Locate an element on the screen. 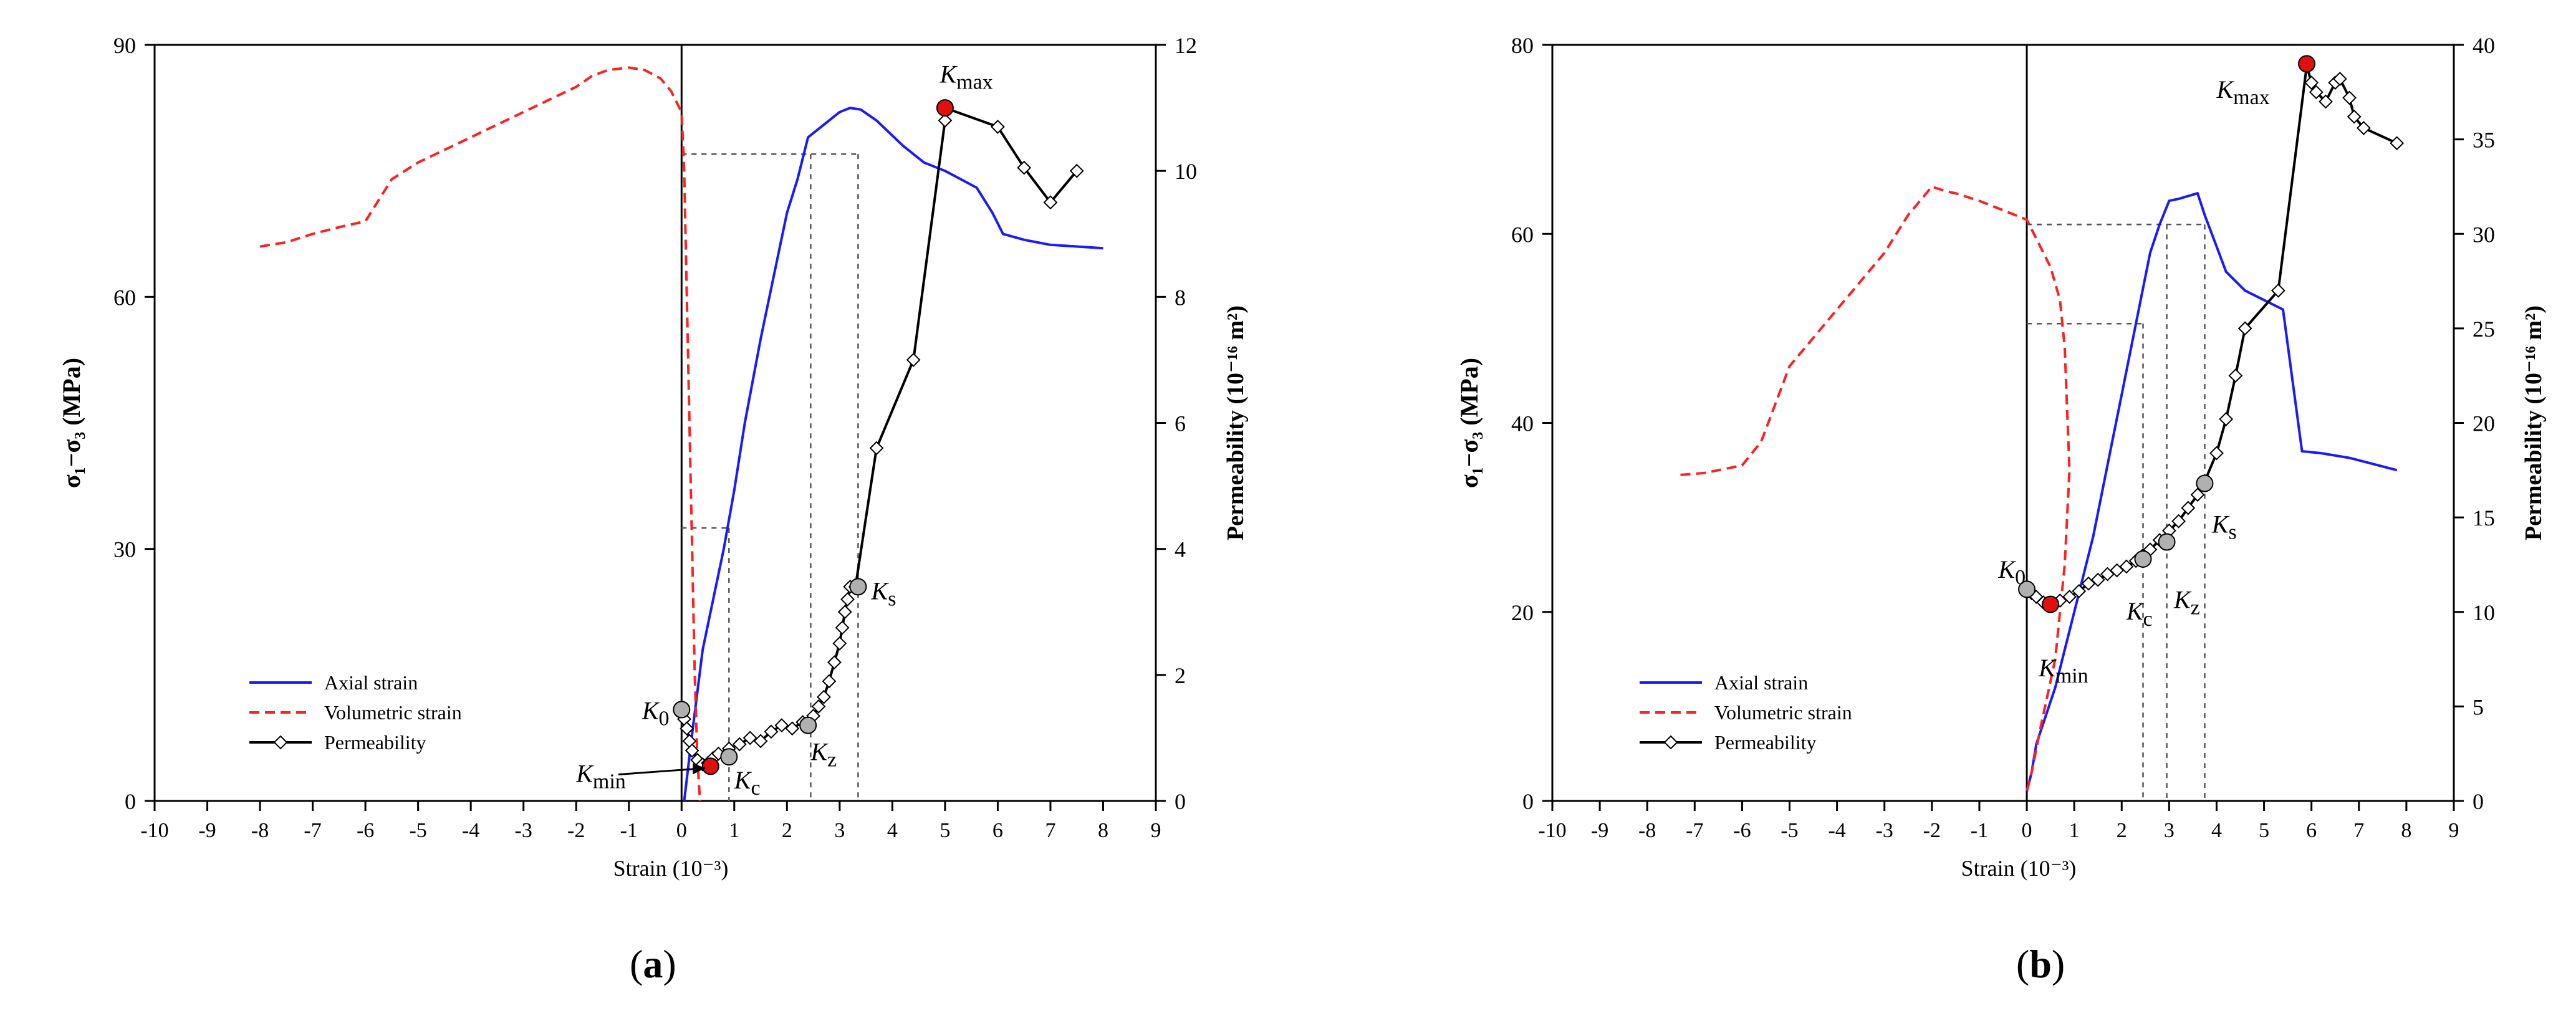 This screenshot has height=1011, width=2576. y2-tick-label: 20 is located at coordinates (2484, 423).